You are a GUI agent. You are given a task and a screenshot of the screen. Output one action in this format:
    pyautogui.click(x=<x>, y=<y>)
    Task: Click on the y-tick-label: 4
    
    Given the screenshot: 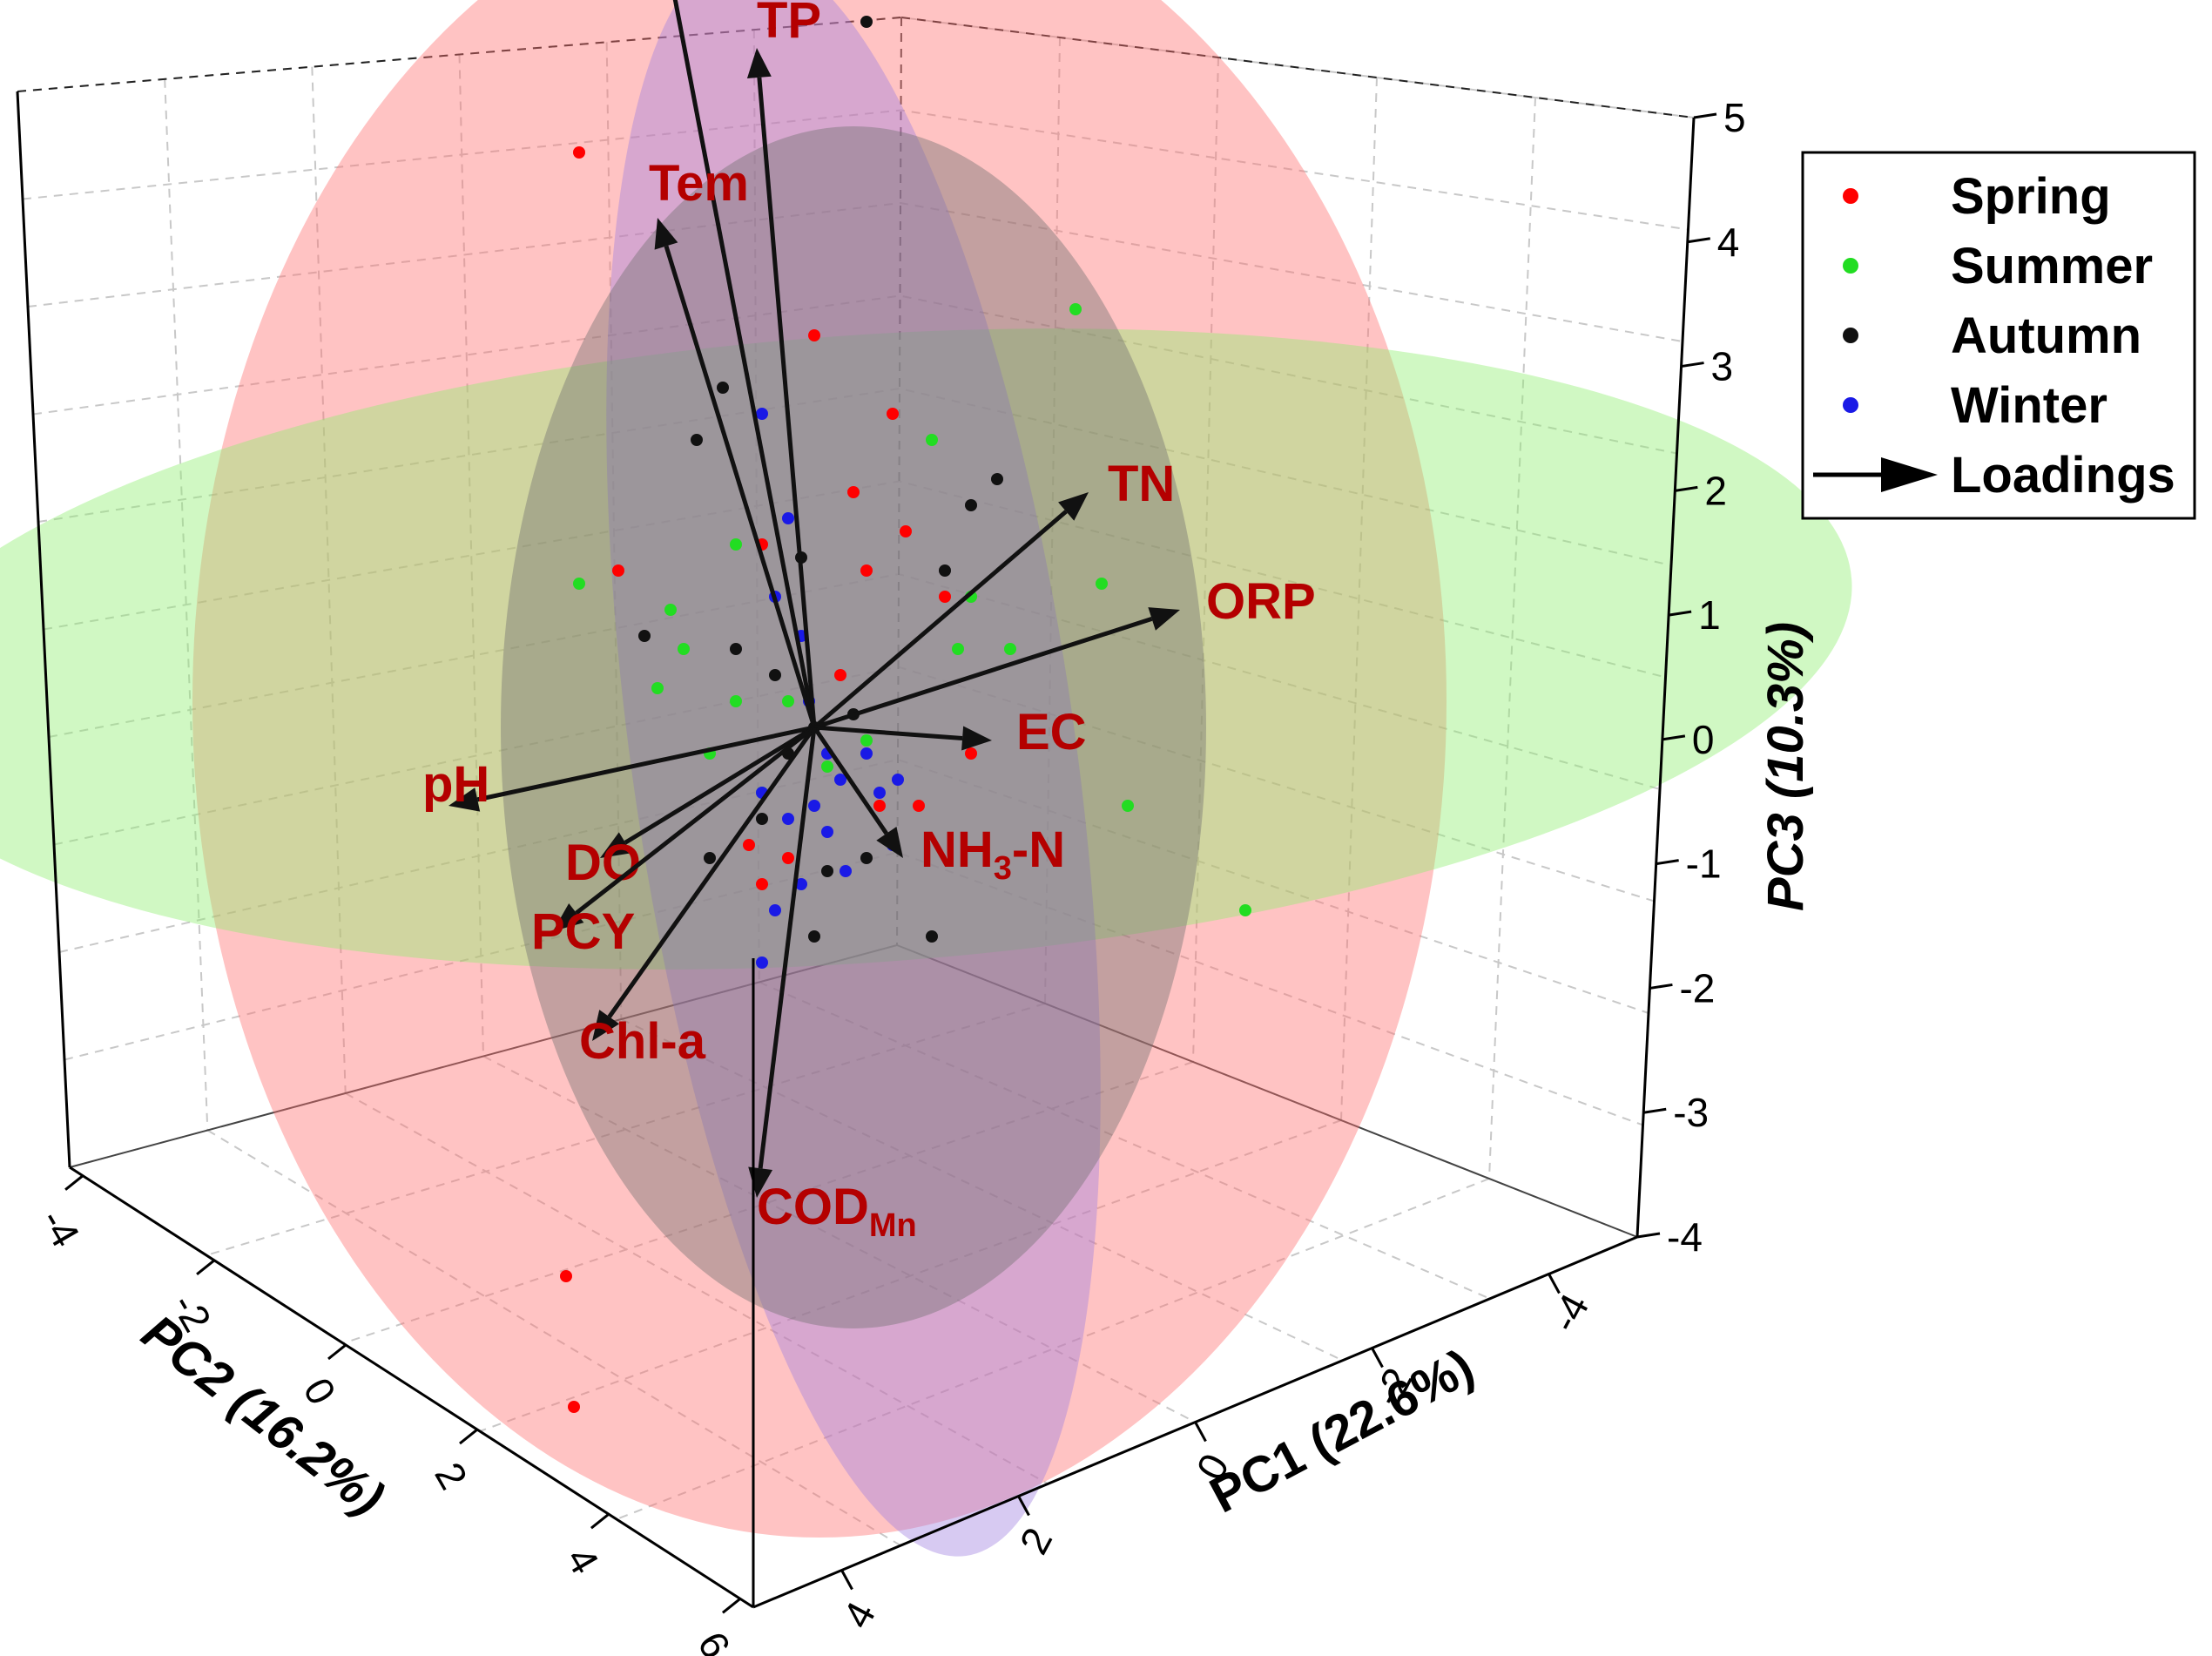 What is the action you would take?
    pyautogui.click(x=582, y=1560)
    